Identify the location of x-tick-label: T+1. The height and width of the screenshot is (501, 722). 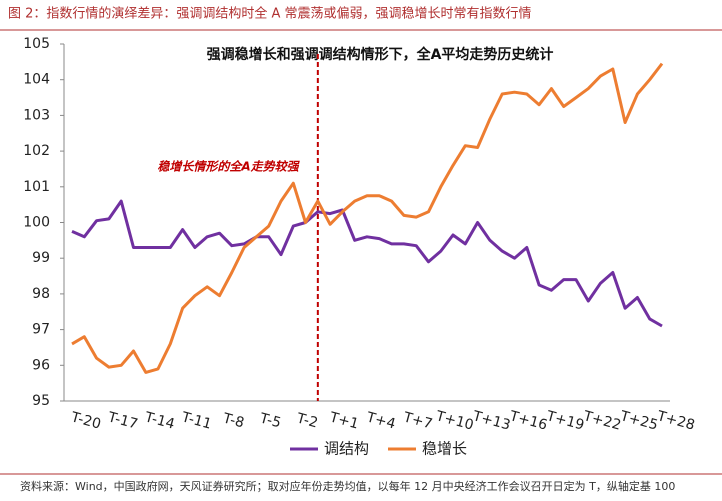
(343, 420).